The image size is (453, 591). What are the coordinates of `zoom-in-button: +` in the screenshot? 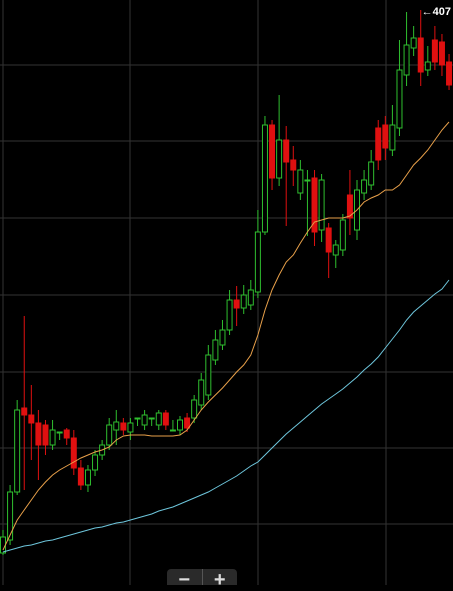 It's located at (219, 580).